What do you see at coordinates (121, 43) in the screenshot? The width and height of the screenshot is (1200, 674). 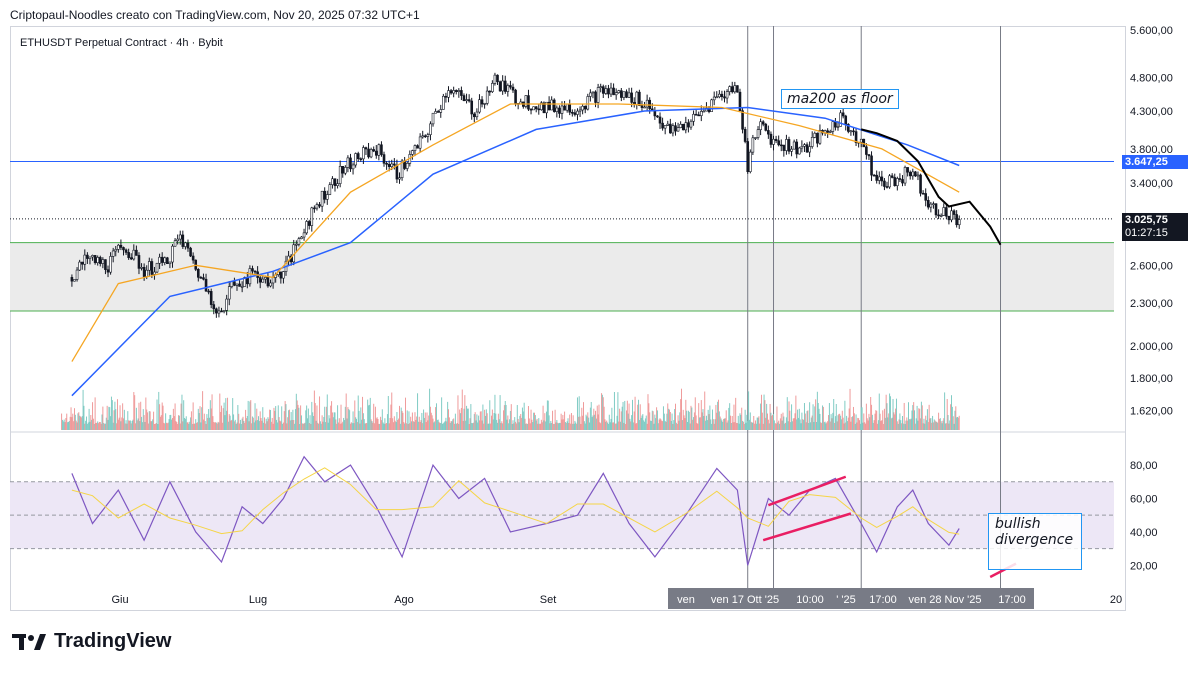 I see `symbol-label: ETHUSDT Perpetual Contract · 4h · Bybit` at bounding box center [121, 43].